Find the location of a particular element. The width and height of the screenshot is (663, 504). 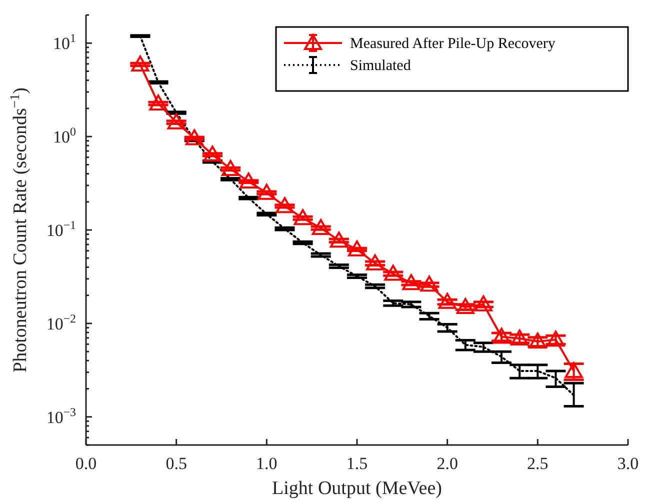

x-tick-label: 2.0 is located at coordinates (447, 463).